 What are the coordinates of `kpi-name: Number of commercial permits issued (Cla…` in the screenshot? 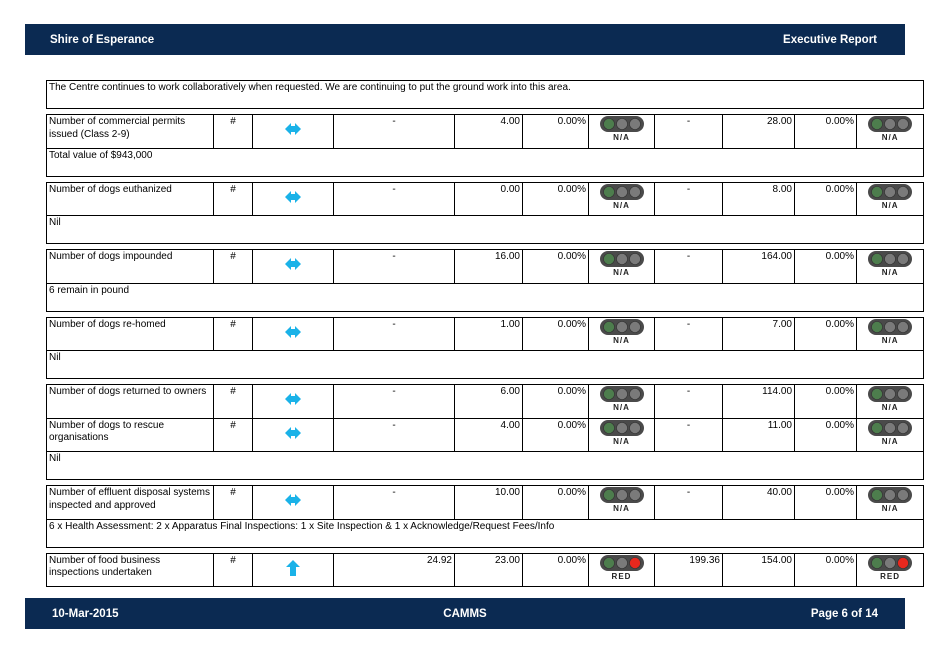 It's located at (130, 131).